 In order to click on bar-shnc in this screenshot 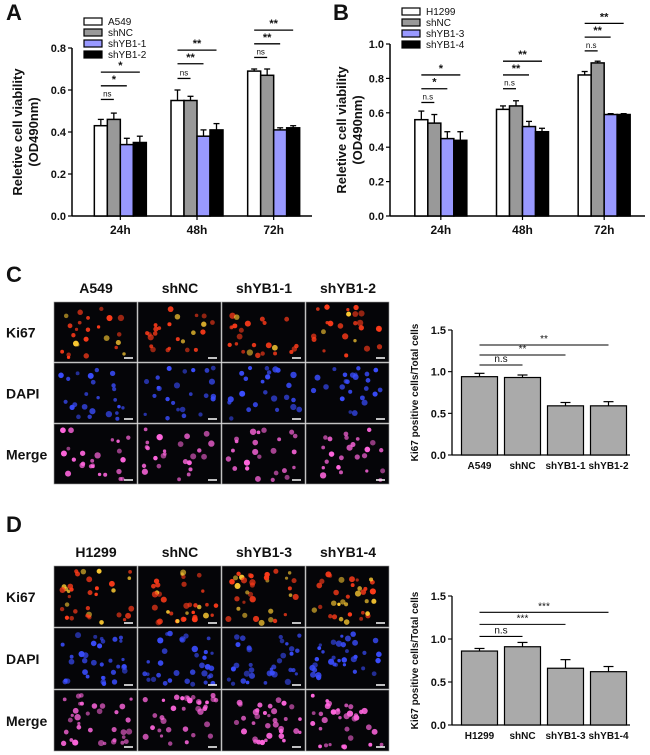, I will do `click(434, 169)`.